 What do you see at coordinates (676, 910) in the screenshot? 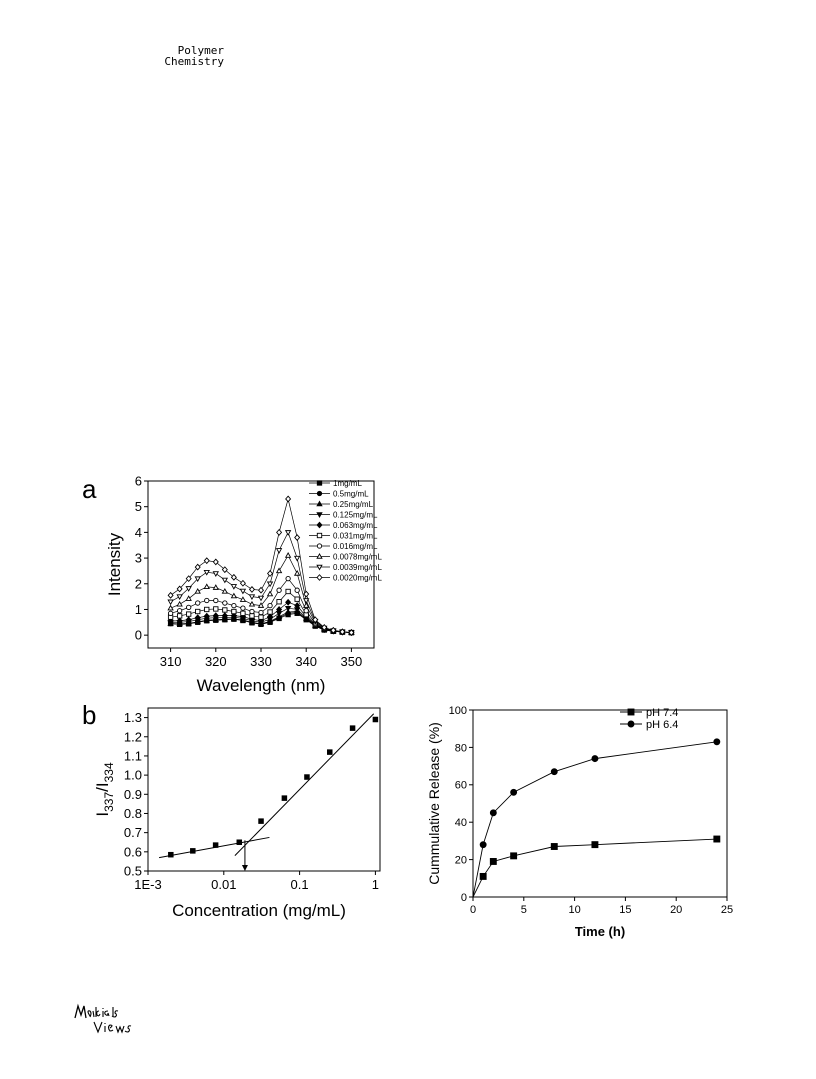
I see `b2-x-tick-label: 20` at bounding box center [676, 910].